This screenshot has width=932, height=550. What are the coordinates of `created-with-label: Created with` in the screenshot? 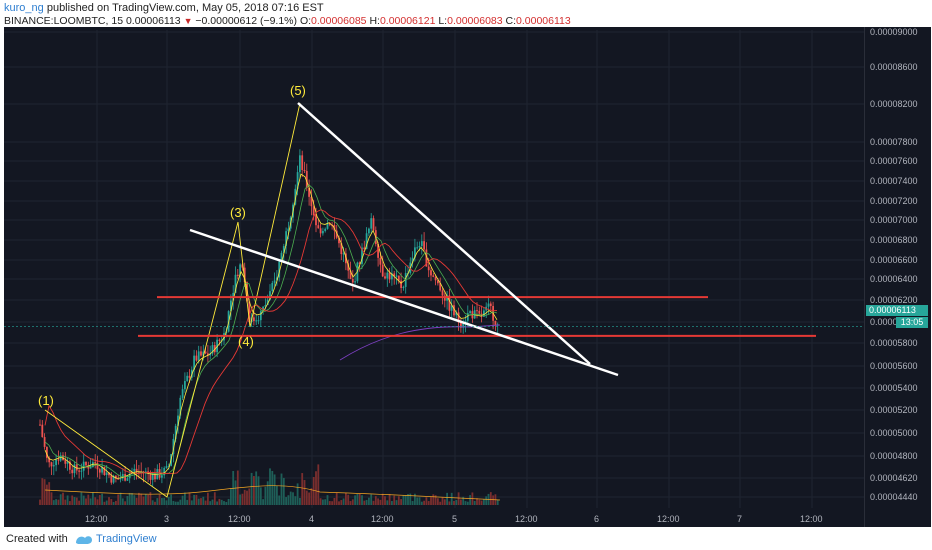 It's located at (37, 539).